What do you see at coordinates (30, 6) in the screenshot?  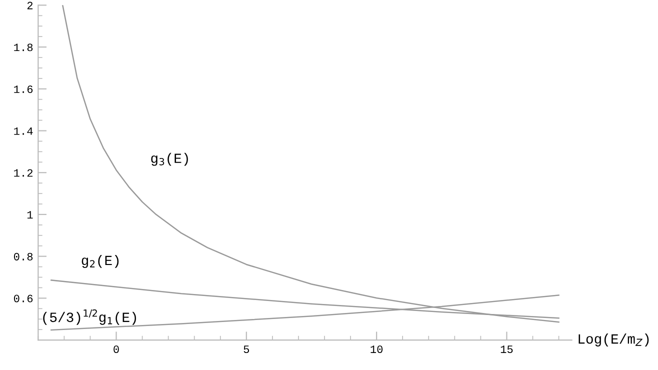 I see `y-tick-label: 2` at bounding box center [30, 6].